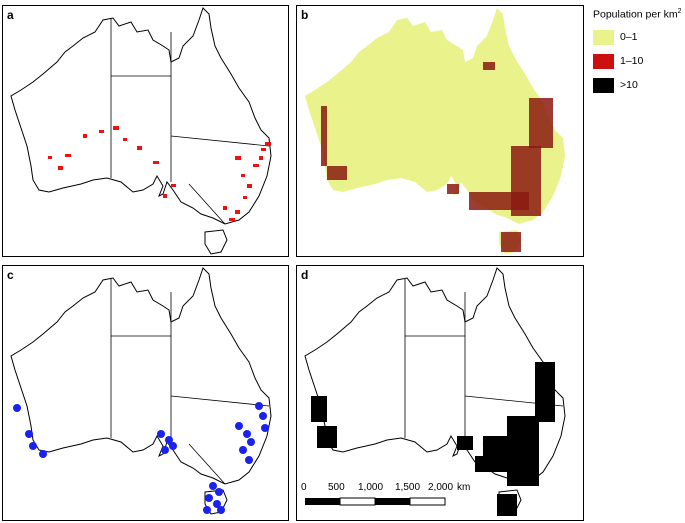  Describe the element at coordinates (615, 37) in the screenshot. I see `legend-item-0-1: 0–1` at that location.